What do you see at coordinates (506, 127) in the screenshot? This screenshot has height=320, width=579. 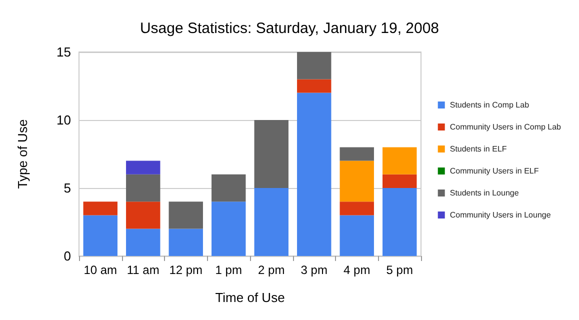 I see `legend-label: Community Users in Comp Lab` at bounding box center [506, 127].